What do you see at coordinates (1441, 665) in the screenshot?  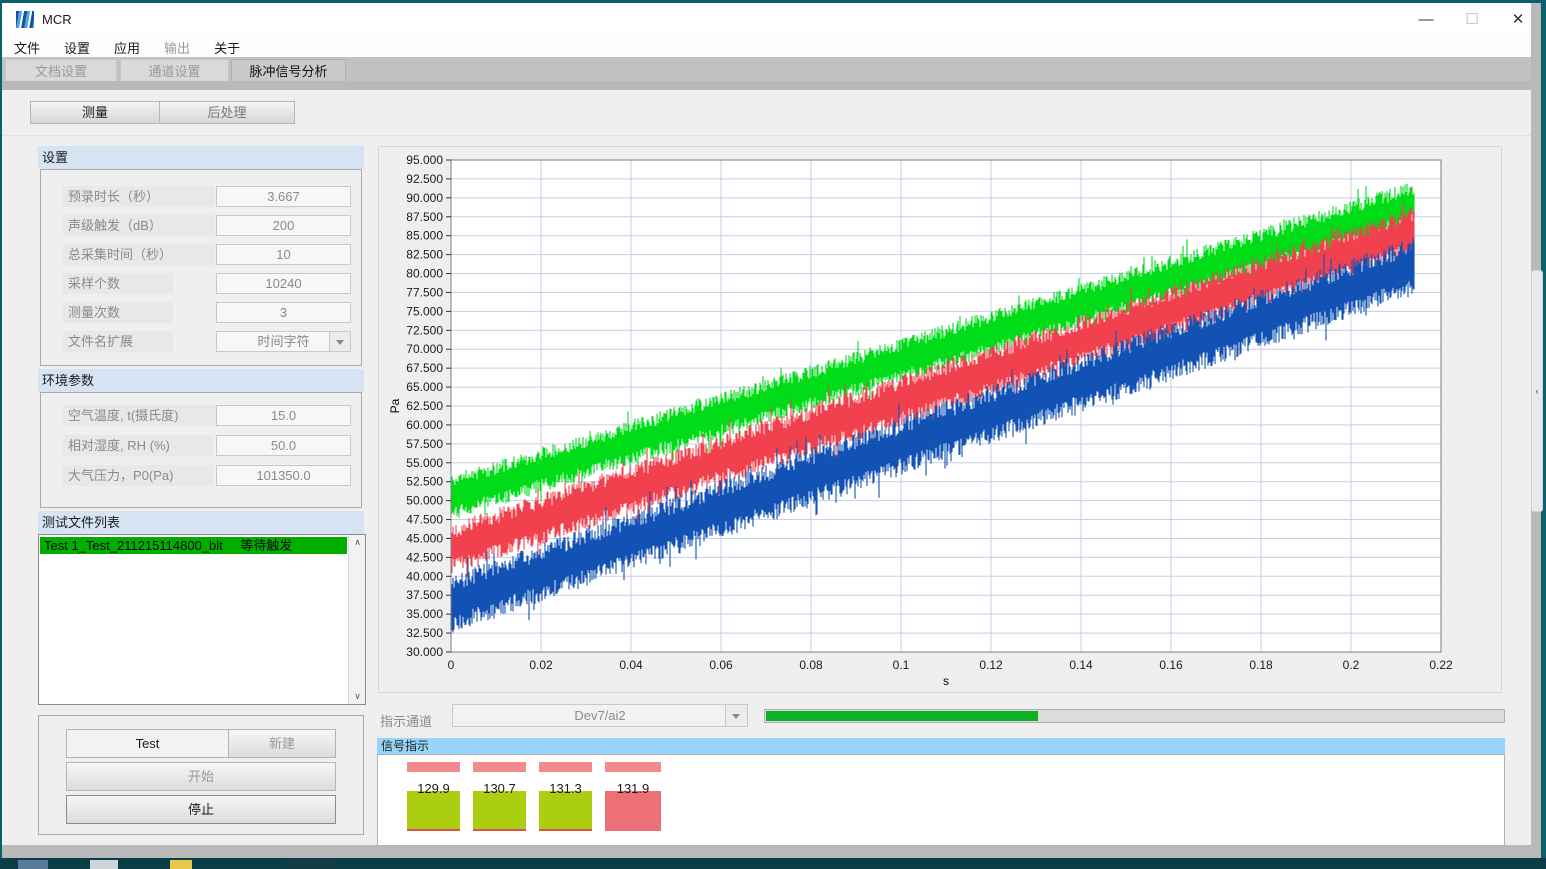 I see `svg-text: 0.22` at bounding box center [1441, 665].